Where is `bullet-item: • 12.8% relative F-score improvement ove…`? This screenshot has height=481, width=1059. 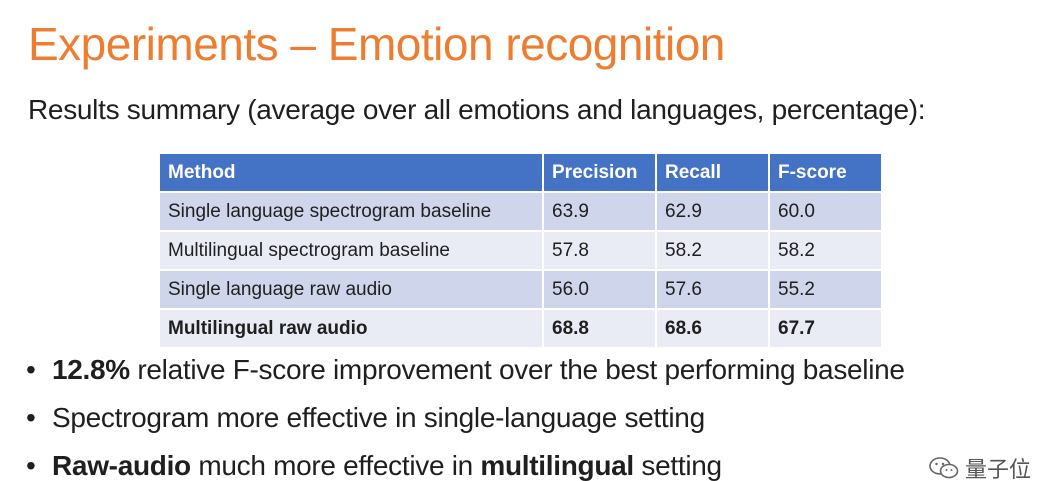
bullet-item: • 12.8% relative F-score improvement ove… is located at coordinates (465, 374).